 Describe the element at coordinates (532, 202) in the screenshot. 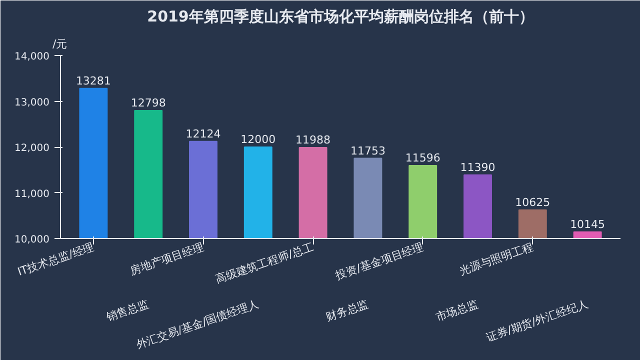

I see `data-label: 10625` at that location.